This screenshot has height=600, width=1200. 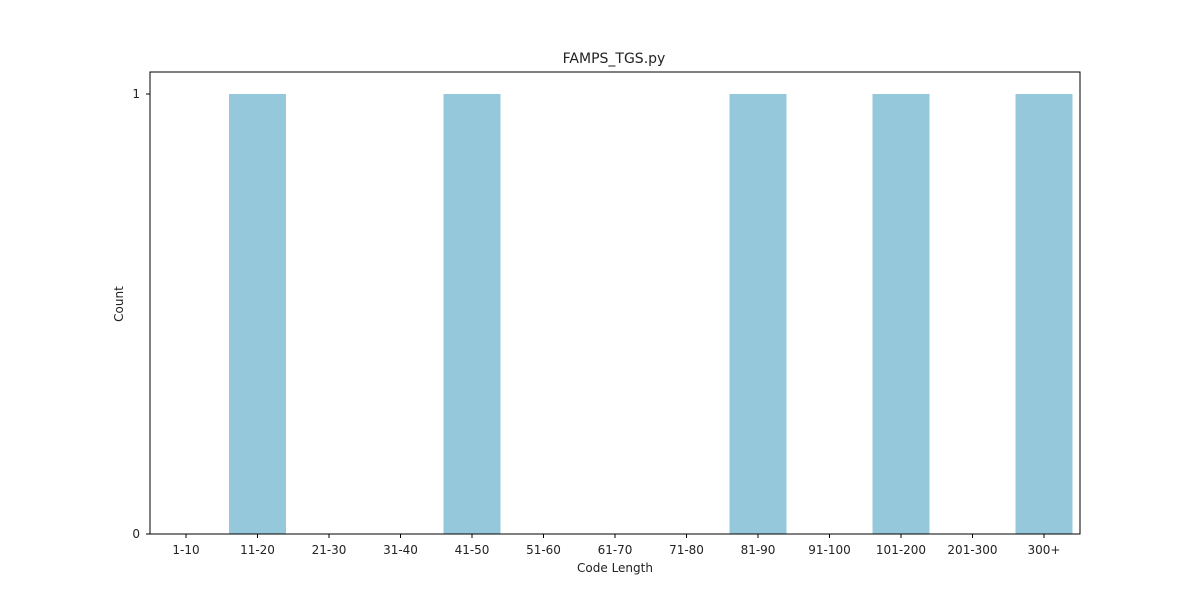 What do you see at coordinates (614, 59) in the screenshot?
I see `chart-title: FAMPS_TGS.py` at bounding box center [614, 59].